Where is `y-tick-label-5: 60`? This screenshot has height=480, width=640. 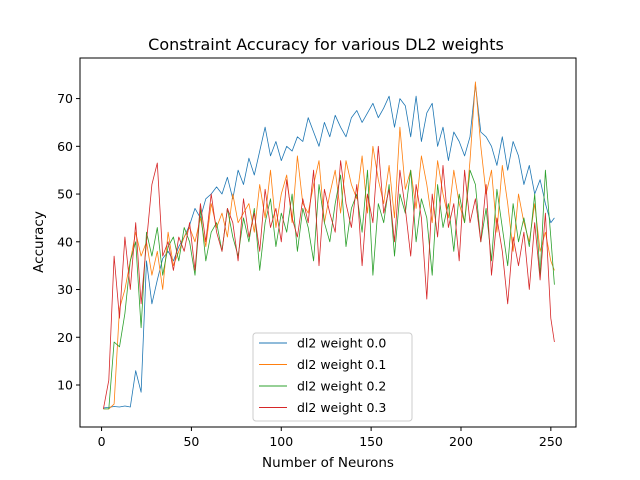
y-tick-label-5: 60 is located at coordinates (65, 146).